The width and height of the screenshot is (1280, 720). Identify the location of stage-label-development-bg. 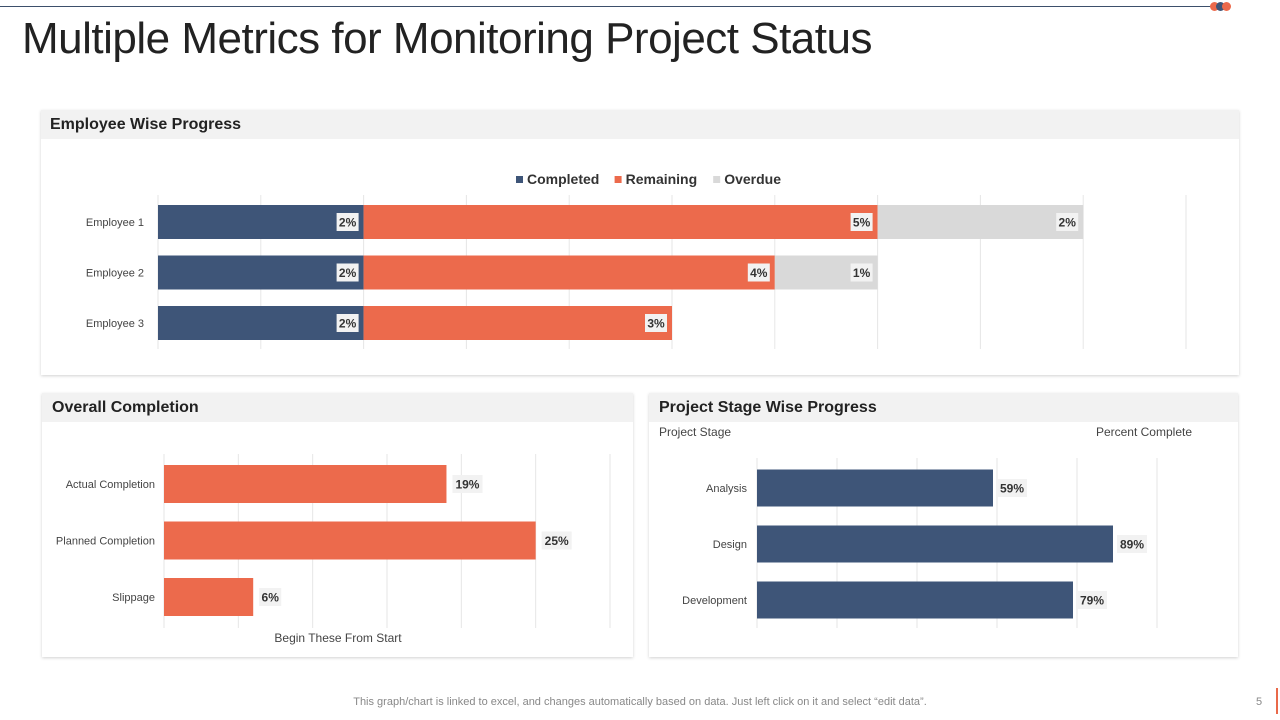
(1092, 600).